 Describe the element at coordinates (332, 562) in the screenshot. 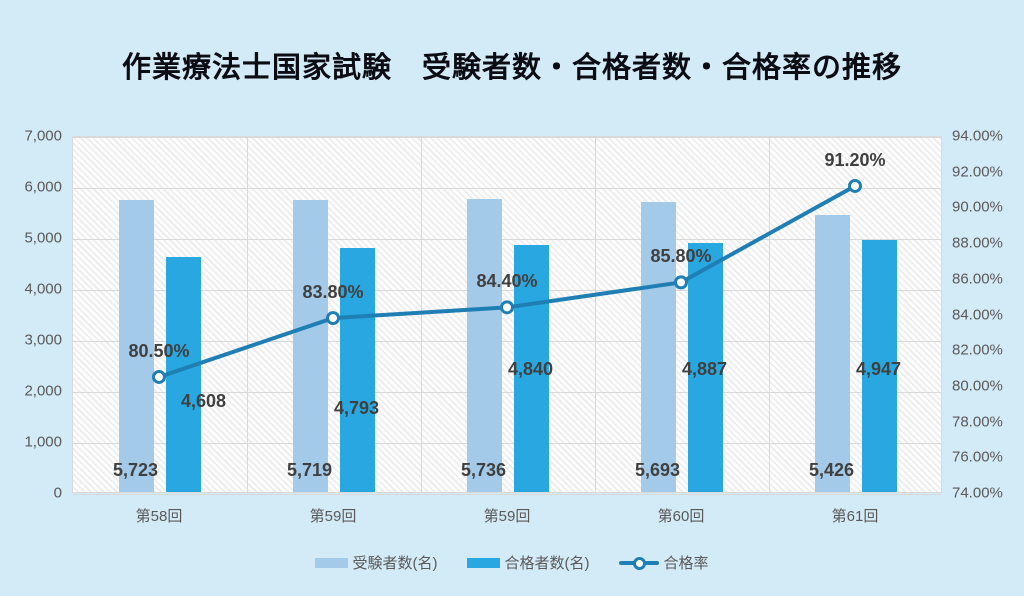

I see `legend-swatch-examinees-icon` at that location.